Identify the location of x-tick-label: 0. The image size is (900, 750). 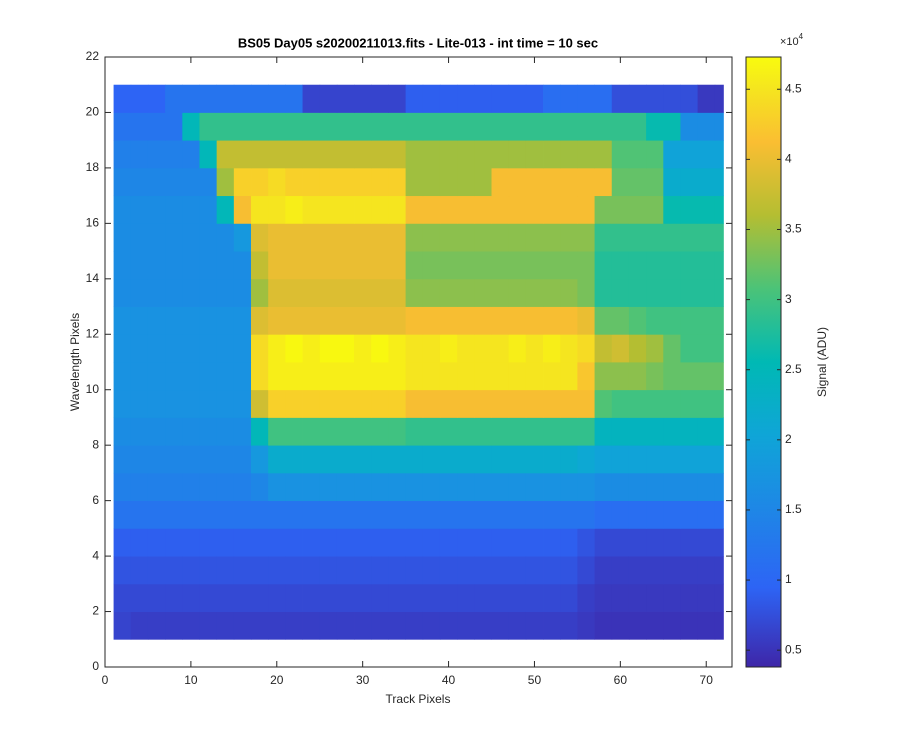
(105, 680).